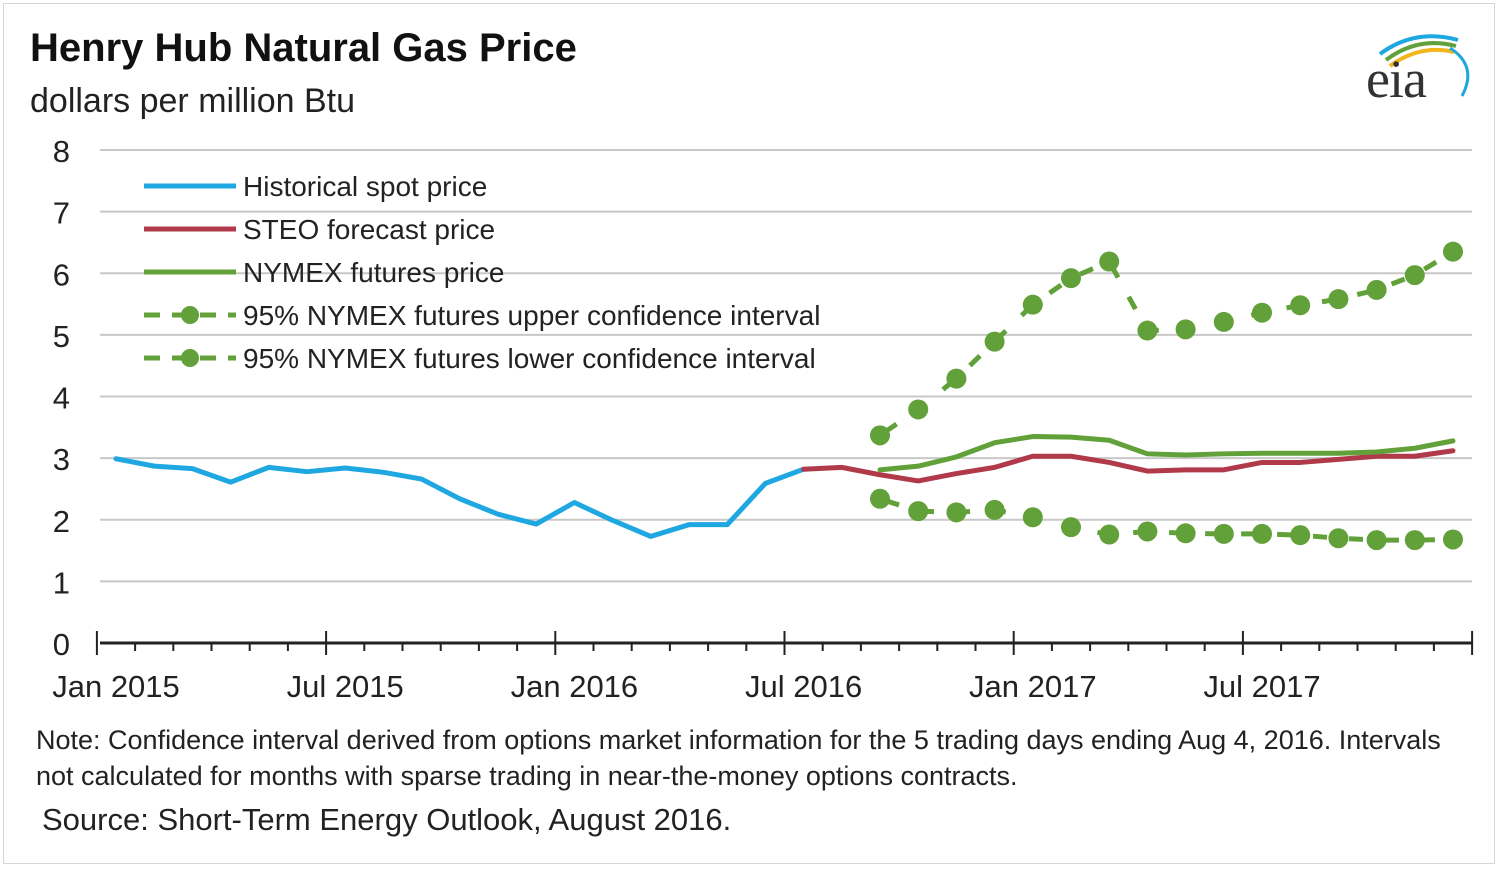 This screenshot has width=1500, height=869. What do you see at coordinates (373, 272) in the screenshot?
I see `legend-label: NYMEX futures price` at bounding box center [373, 272].